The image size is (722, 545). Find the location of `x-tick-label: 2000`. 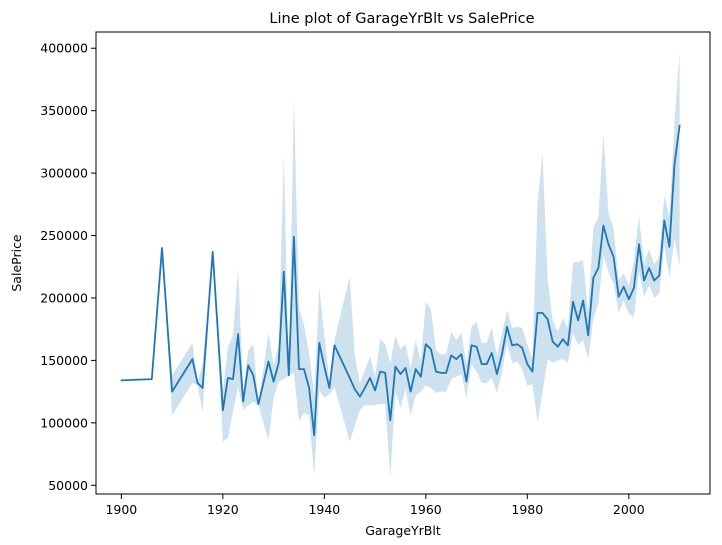

x-tick-label: 2000 is located at coordinates (629, 509).